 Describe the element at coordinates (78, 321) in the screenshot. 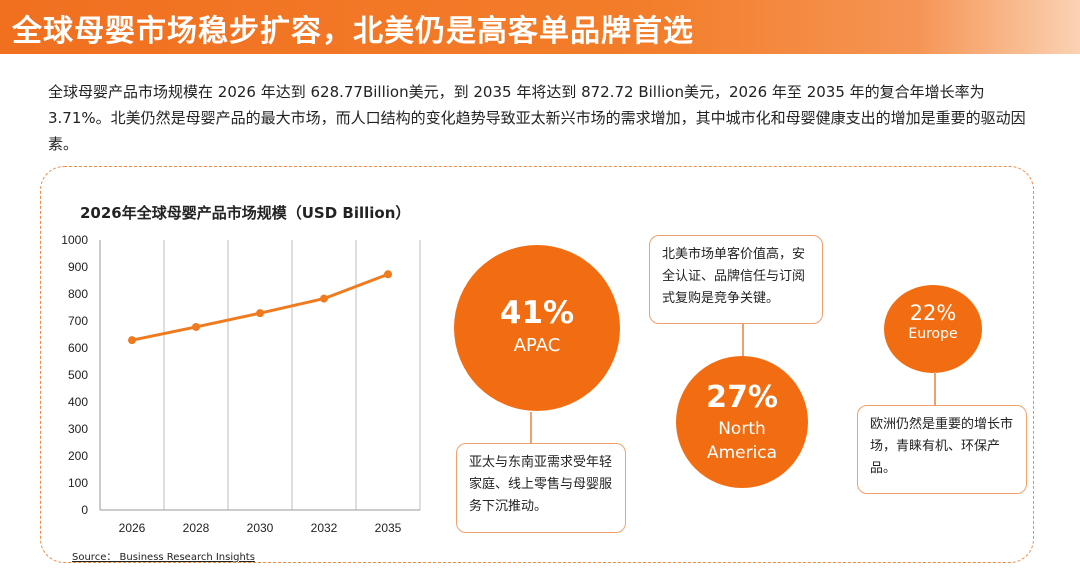

I see `y-tick-label: 700` at that location.